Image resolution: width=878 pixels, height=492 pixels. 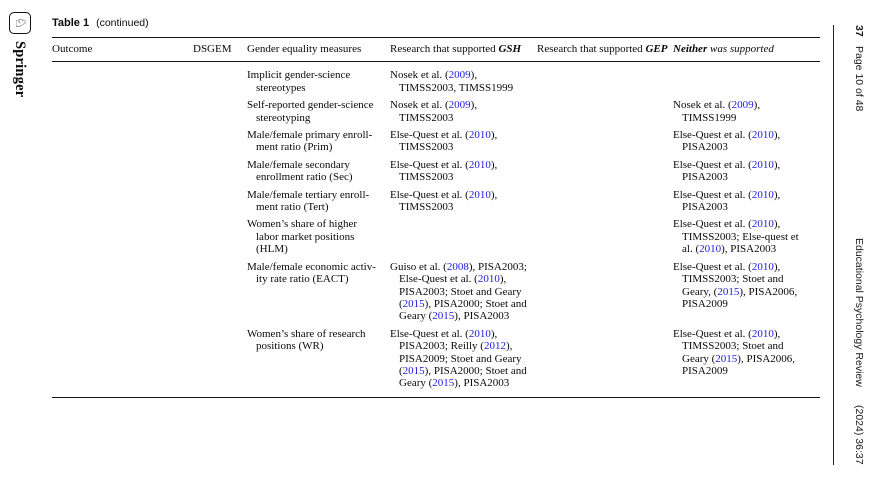 What do you see at coordinates (72, 49) in the screenshot?
I see `column-header-label: Outcome` at bounding box center [72, 49].